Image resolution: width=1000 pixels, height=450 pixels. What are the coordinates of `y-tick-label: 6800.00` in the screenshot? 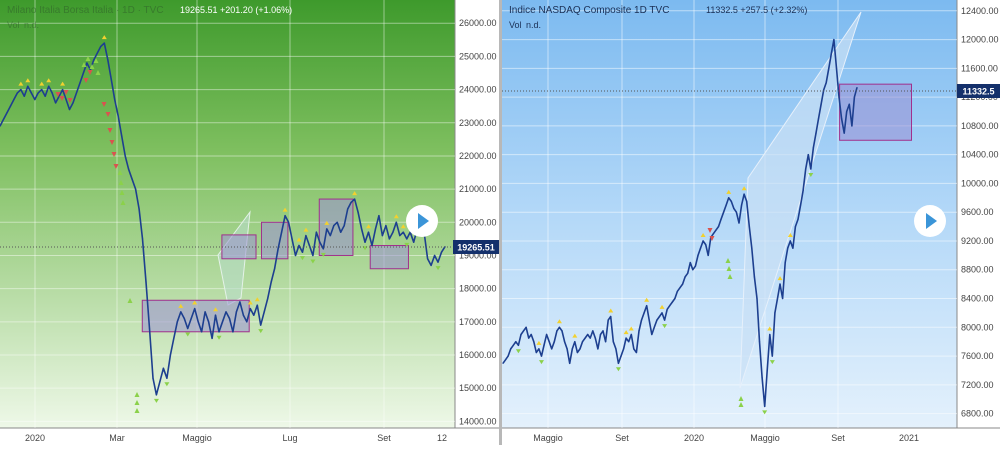 It's located at (977, 414).